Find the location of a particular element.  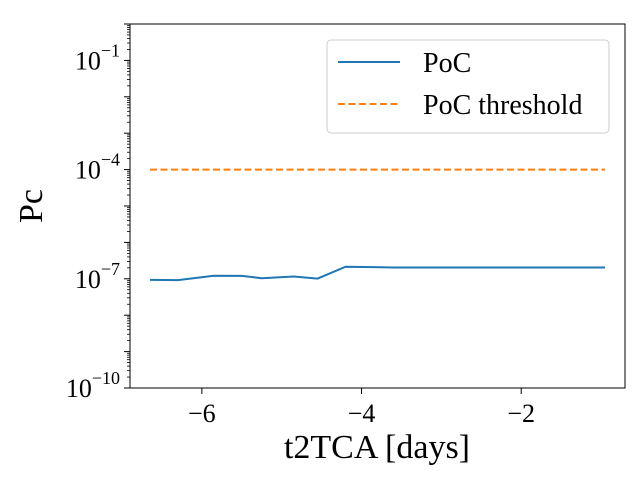

legend: PoC PoC threshold is located at coordinates (468, 86).